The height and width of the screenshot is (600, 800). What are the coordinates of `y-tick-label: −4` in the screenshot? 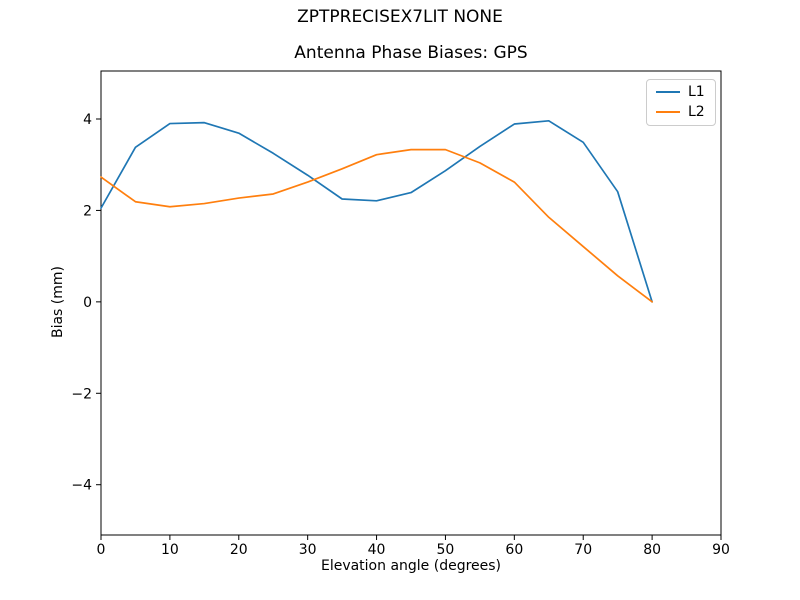 It's located at (81, 486).